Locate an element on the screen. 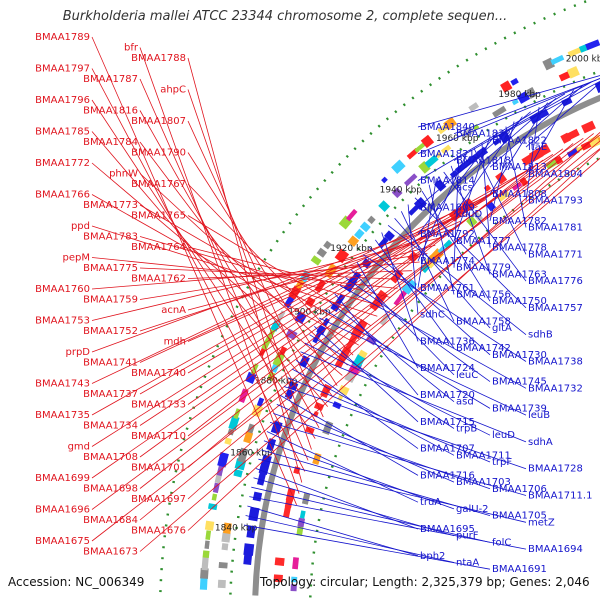 Image resolution: width=600 pixels, height=600 pixels. reverse-gene-label: BMAA1711.1 is located at coordinates (560, 496).